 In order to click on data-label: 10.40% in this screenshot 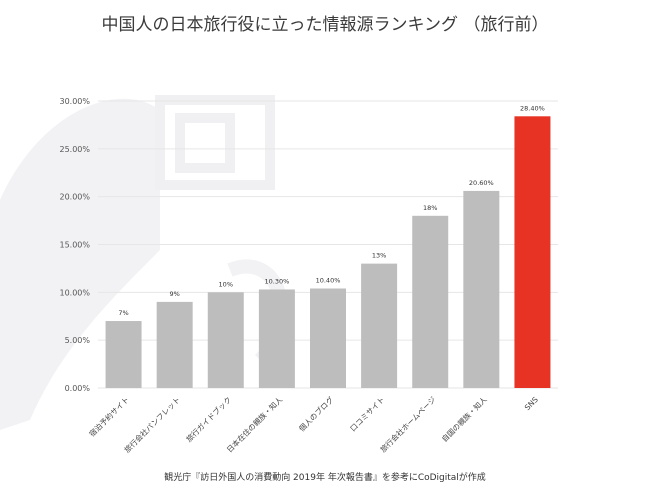, I will do `click(328, 281)`.